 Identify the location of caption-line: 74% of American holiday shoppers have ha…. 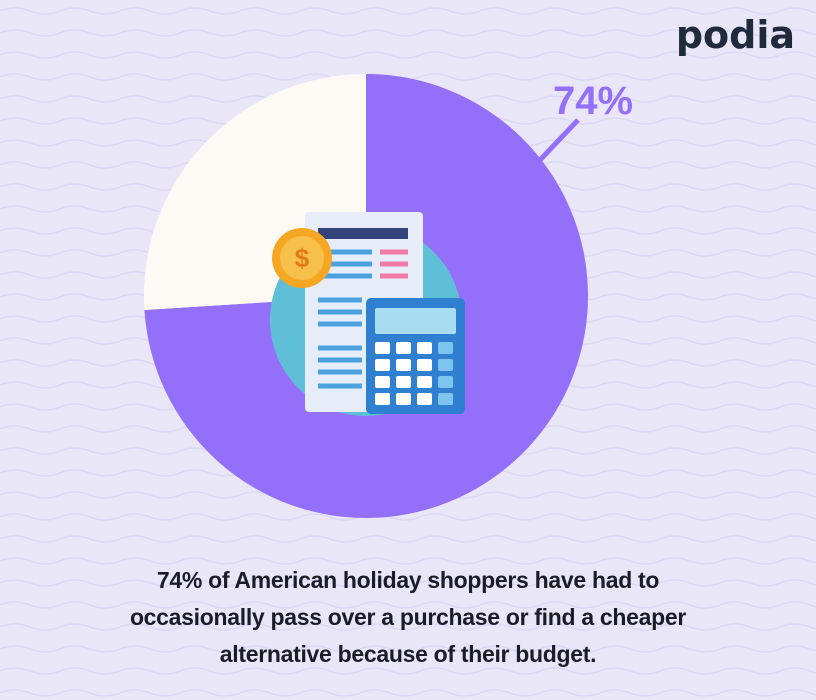
(408, 580).